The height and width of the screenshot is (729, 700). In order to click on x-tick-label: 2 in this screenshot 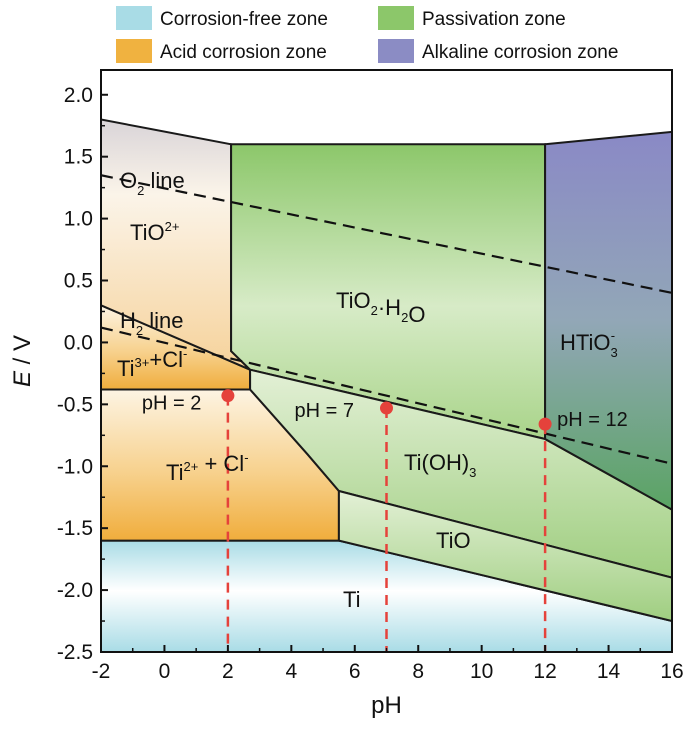, I will do `click(228, 671)`.